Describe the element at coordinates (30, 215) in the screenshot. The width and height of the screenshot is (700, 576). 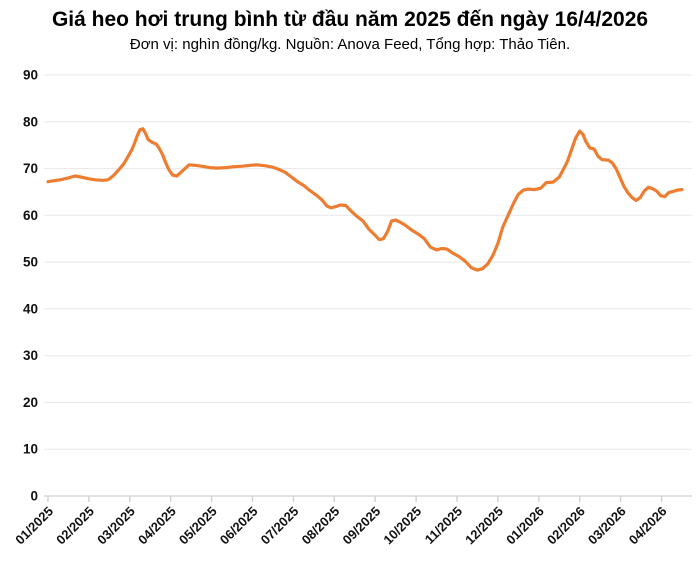
I see `y-axis-tick-label: 60` at that location.